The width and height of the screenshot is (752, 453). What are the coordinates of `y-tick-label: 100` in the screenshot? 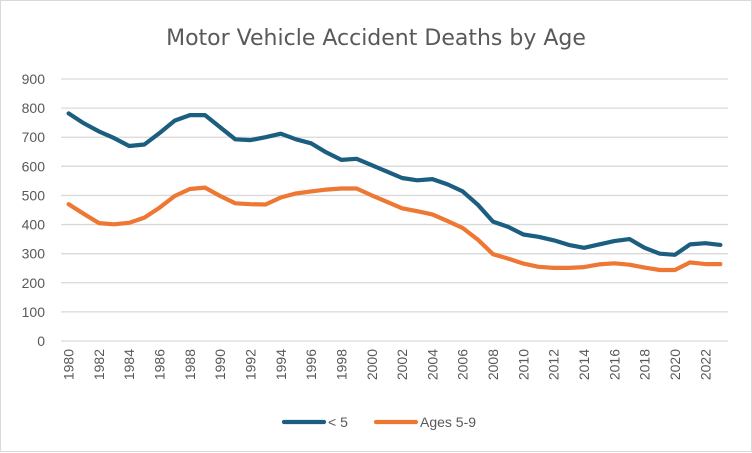 It's located at (34, 312).